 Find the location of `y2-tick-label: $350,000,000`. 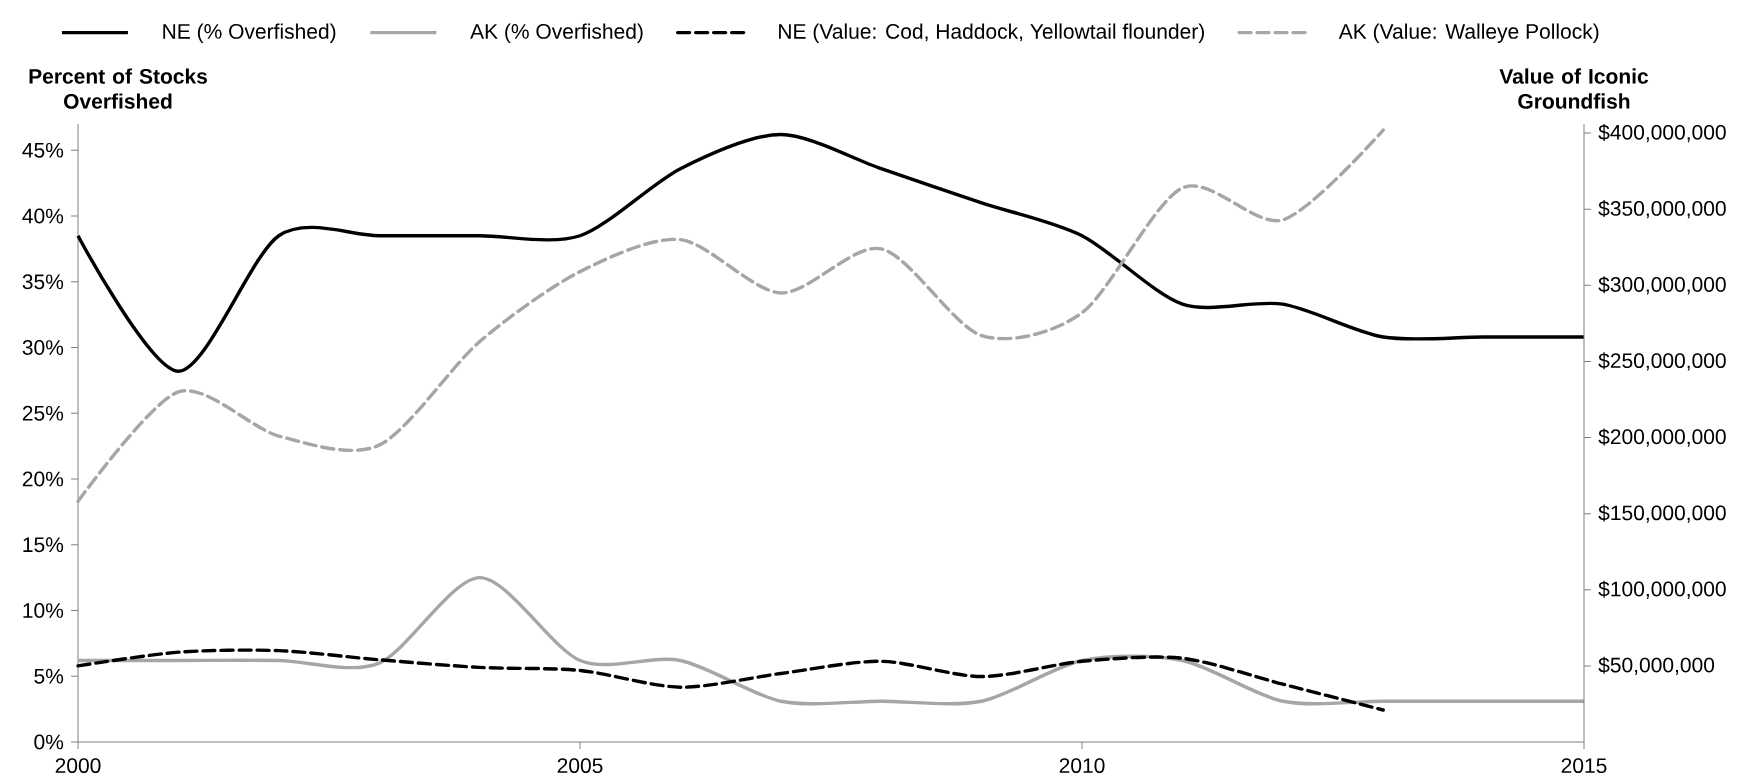

y2-tick-label: $350,000,000 is located at coordinates (1662, 209).